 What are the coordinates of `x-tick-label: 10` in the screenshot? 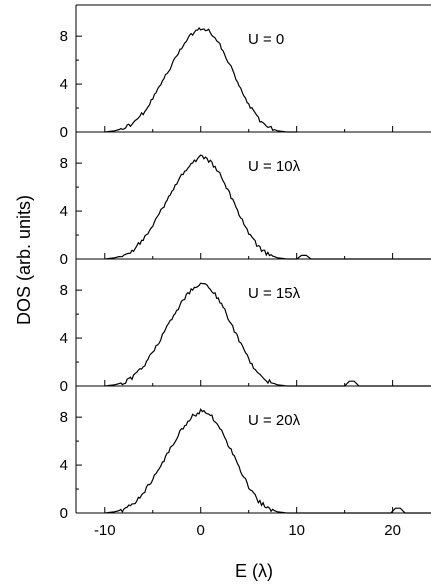 It's located at (296, 530).